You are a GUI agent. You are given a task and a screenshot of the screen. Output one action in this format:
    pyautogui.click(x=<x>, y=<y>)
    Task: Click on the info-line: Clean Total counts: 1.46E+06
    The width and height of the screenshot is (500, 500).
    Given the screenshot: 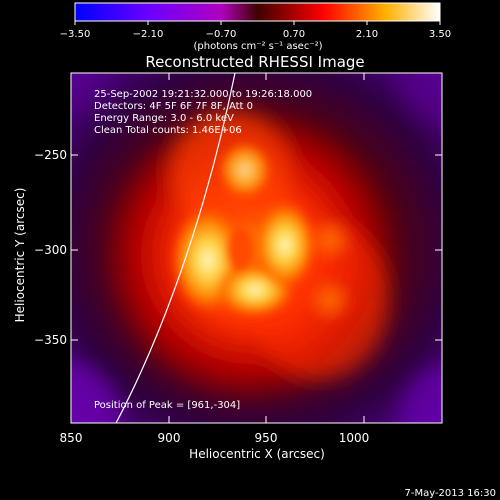 What is the action you would take?
    pyautogui.click(x=168, y=130)
    